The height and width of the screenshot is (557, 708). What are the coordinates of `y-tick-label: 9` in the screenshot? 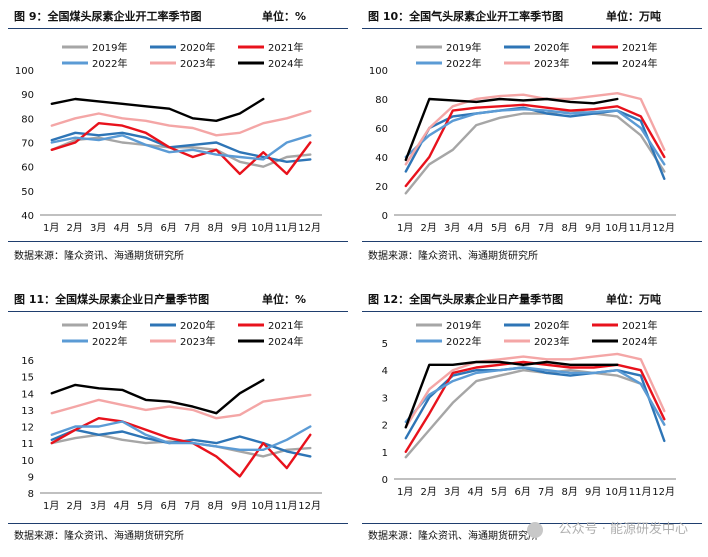 It's located at (31, 477).